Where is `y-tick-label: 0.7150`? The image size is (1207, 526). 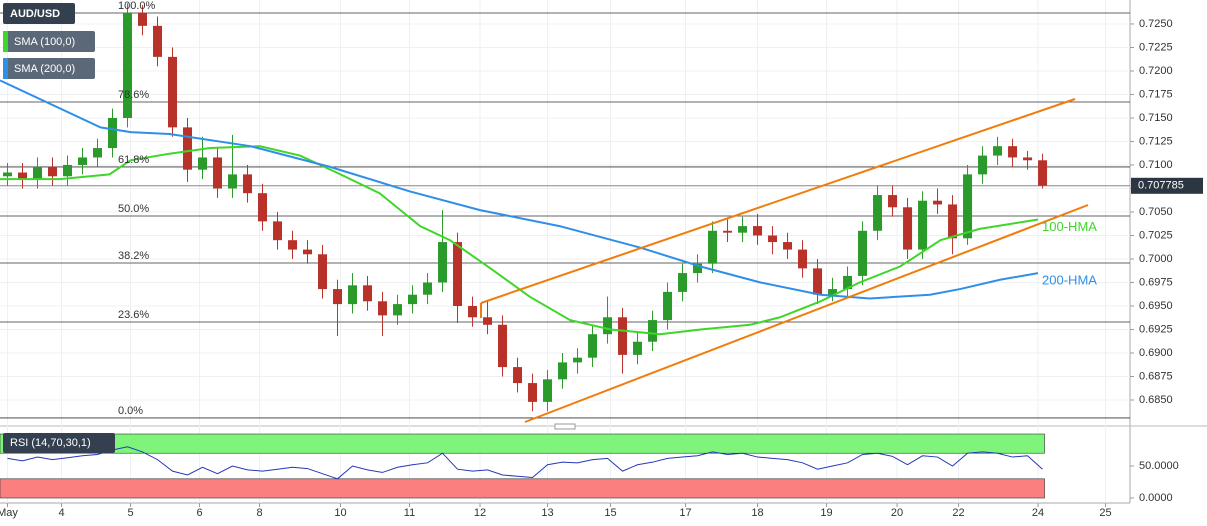 y-tick-label: 0.7150 is located at coordinates (1156, 118).